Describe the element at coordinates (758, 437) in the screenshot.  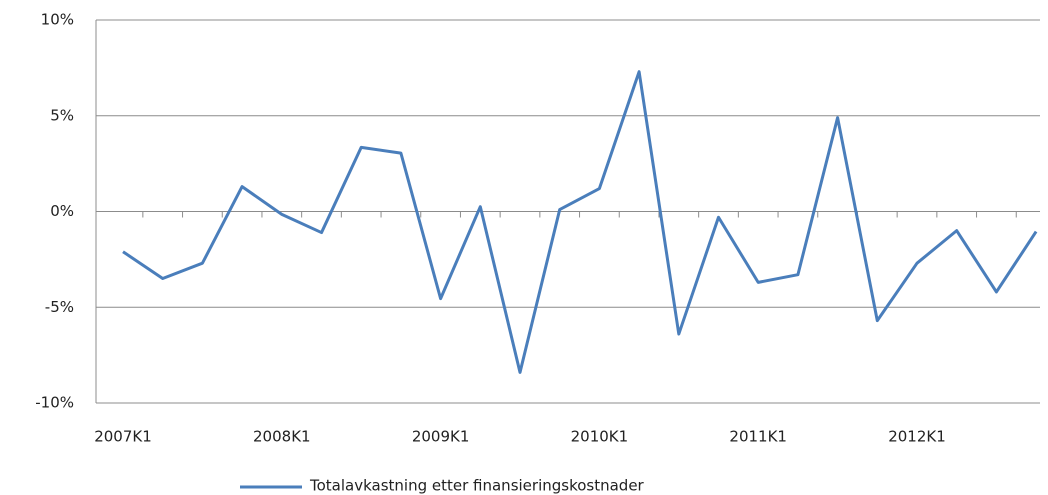
I see `x-tick-label: 2011K1` at that location.